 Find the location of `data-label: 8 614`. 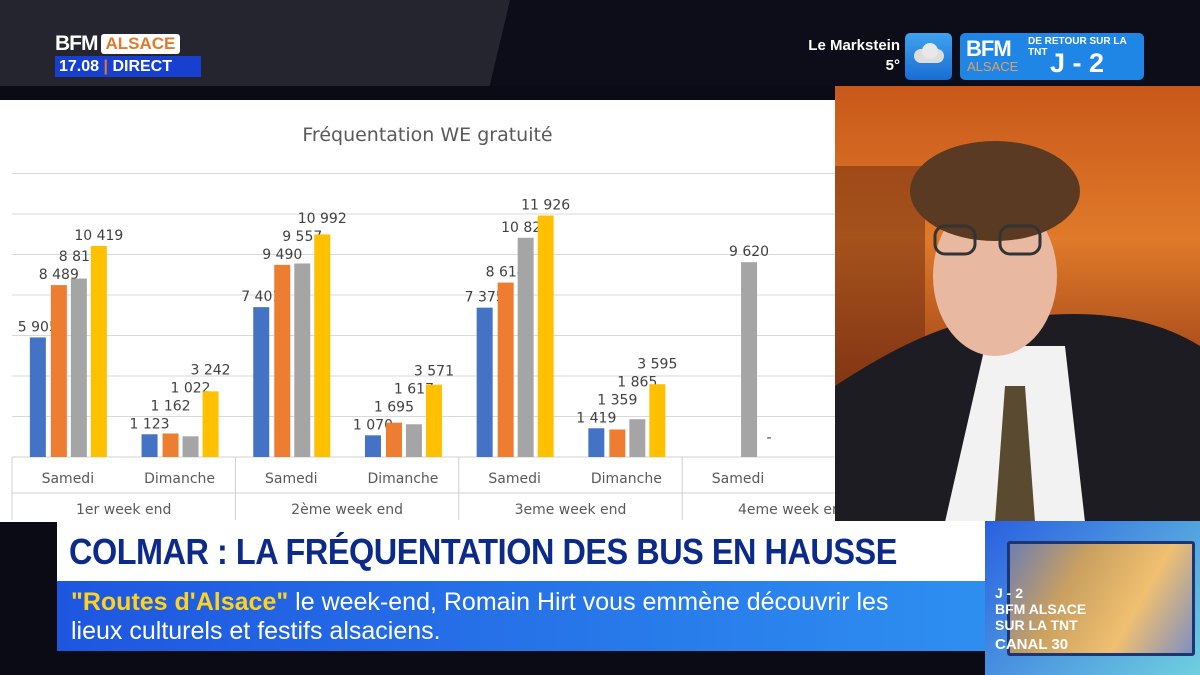

data-label: 8 614 is located at coordinates (506, 273).